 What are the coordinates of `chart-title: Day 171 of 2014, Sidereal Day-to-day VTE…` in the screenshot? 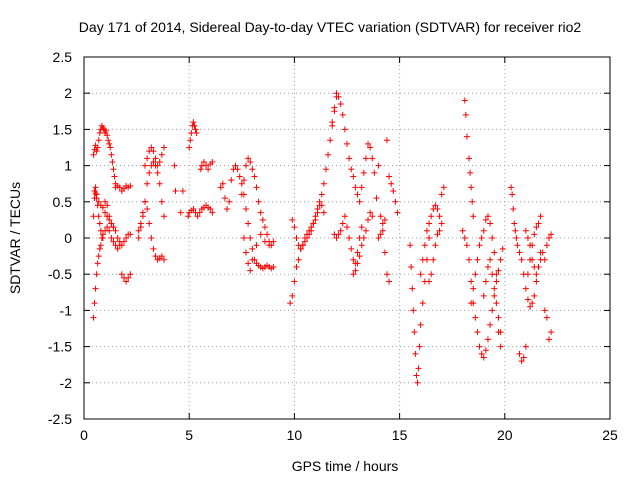 It's located at (330, 27).